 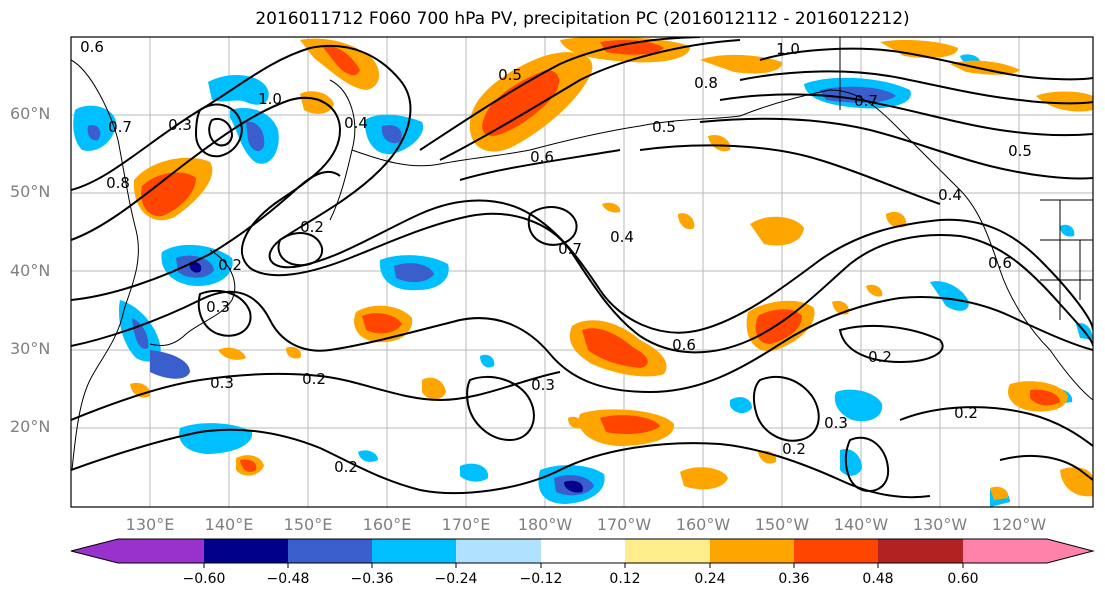 I want to click on lon-label: 130°E, so click(x=150, y=524).